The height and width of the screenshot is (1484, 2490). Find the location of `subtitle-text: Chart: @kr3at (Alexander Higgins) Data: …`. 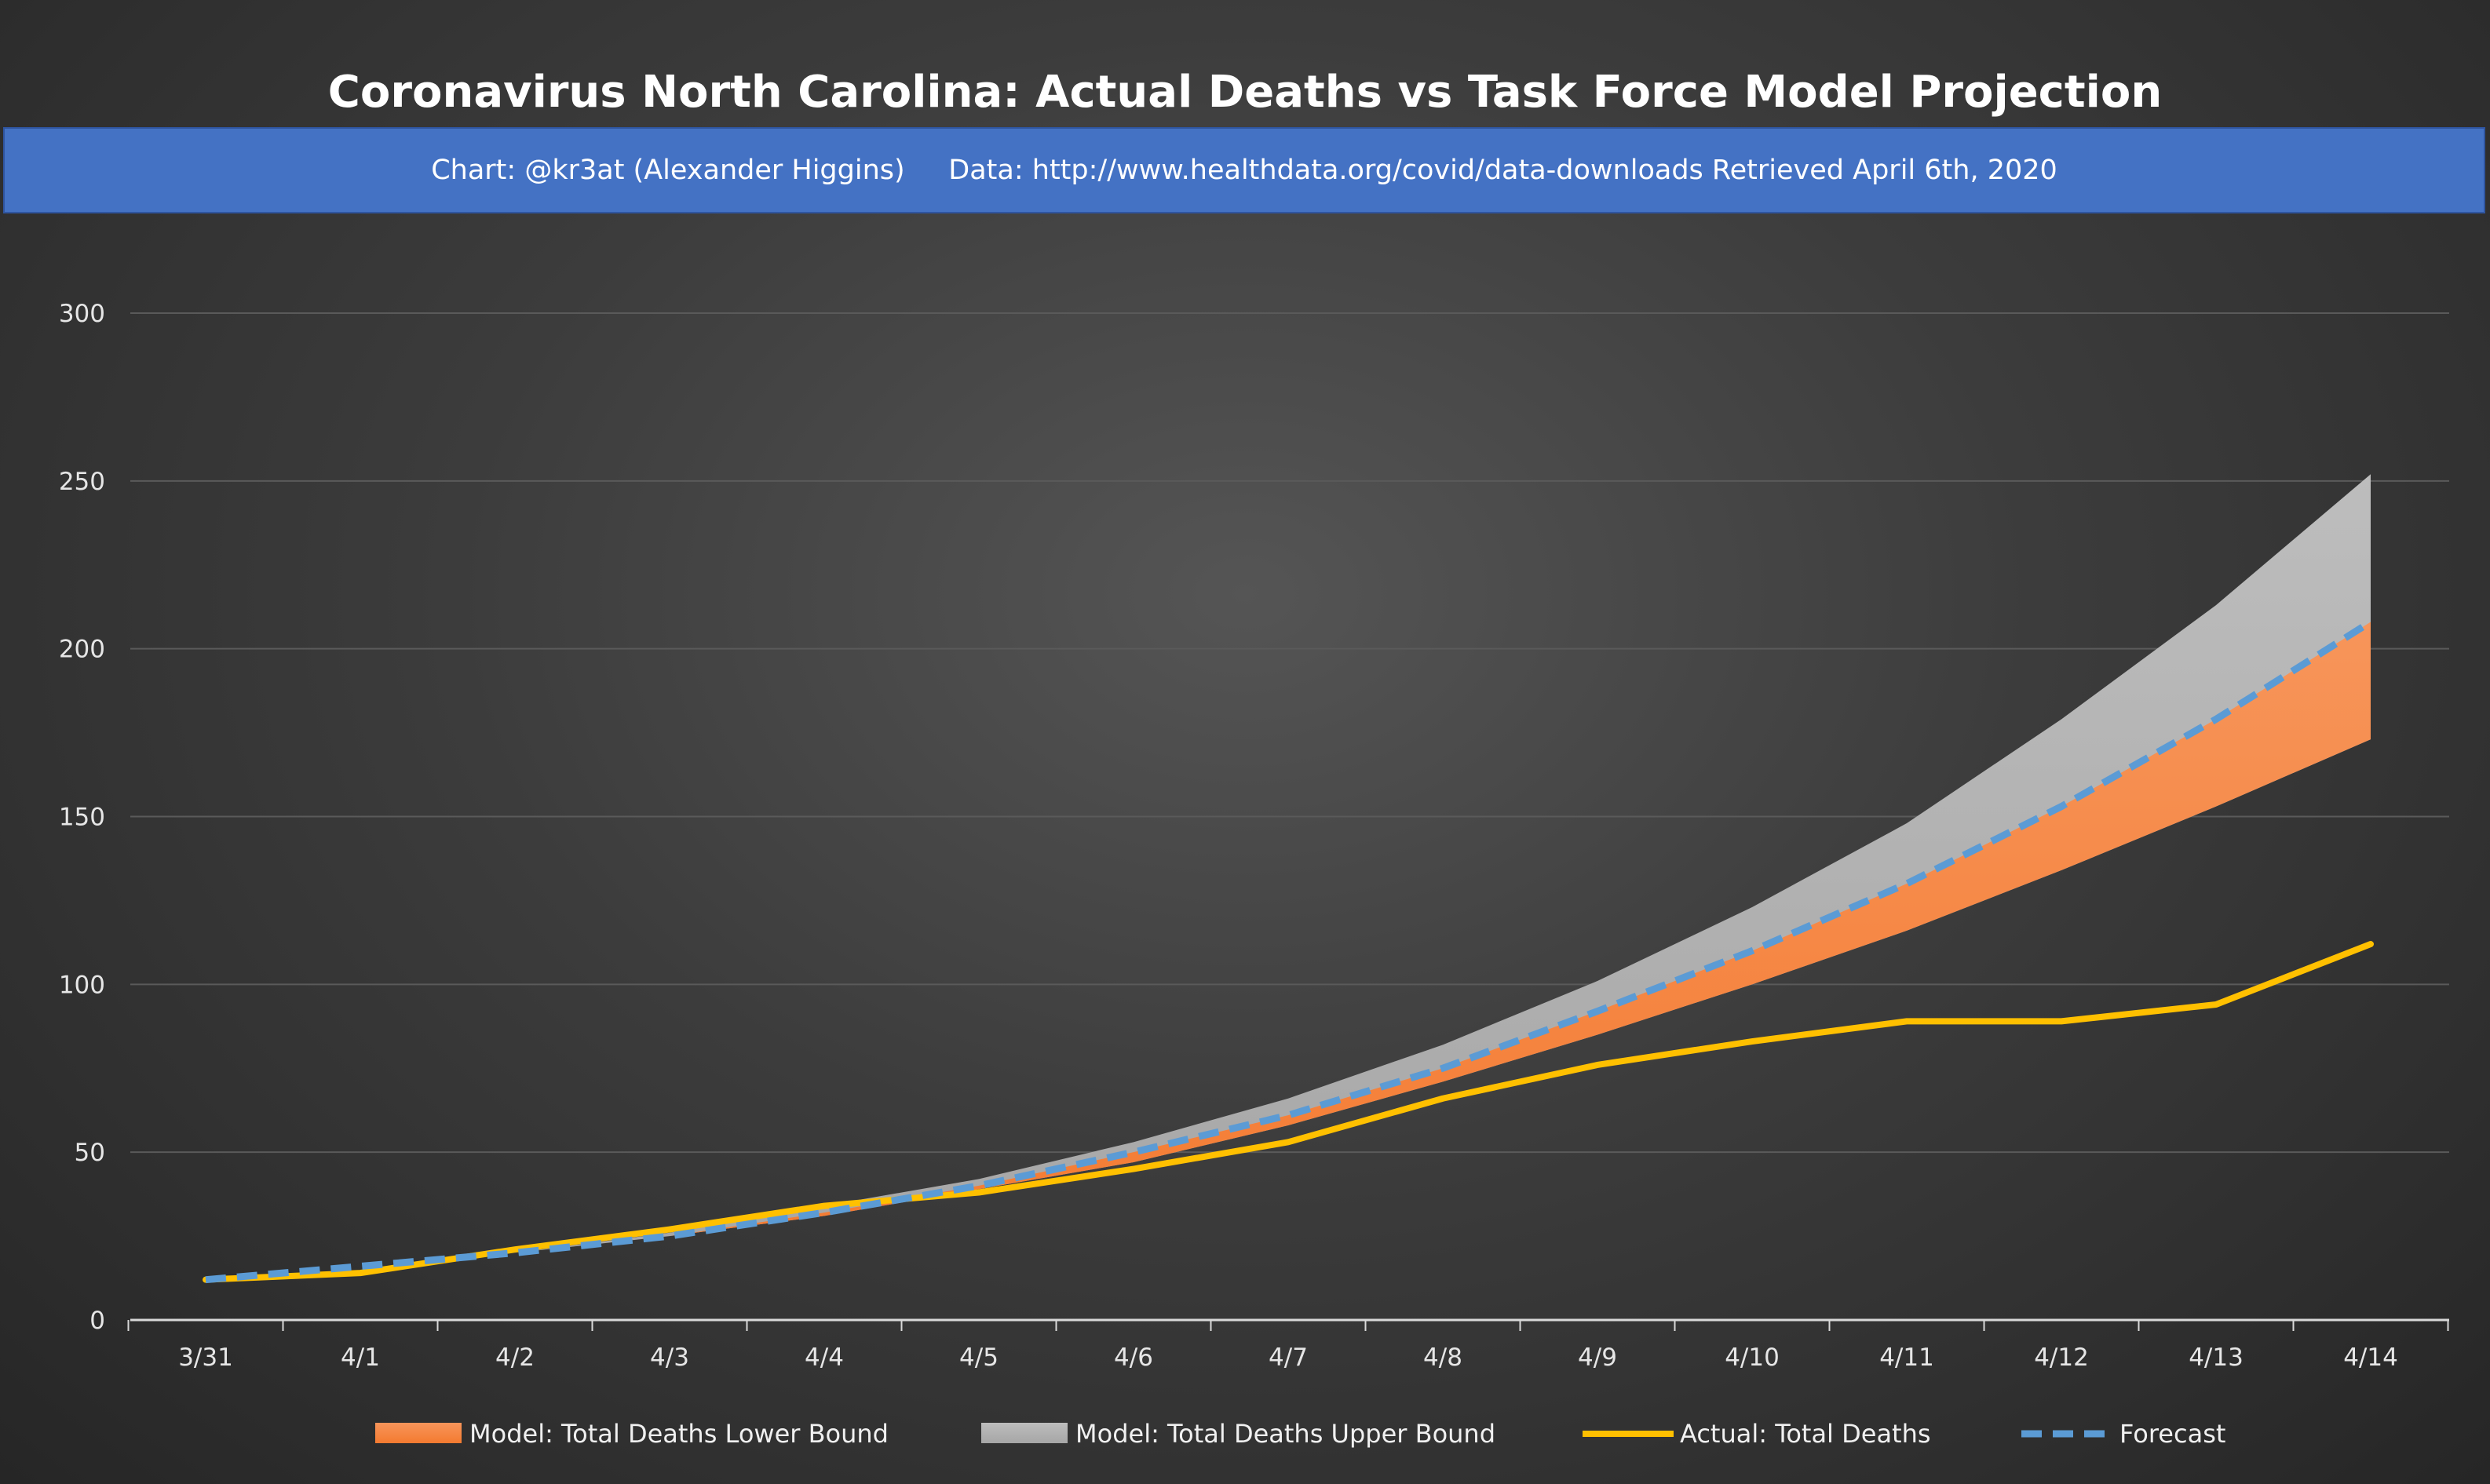

subtitle-text: Chart: @kr3at (Alexander Higgins) Data: … is located at coordinates (1244, 170).